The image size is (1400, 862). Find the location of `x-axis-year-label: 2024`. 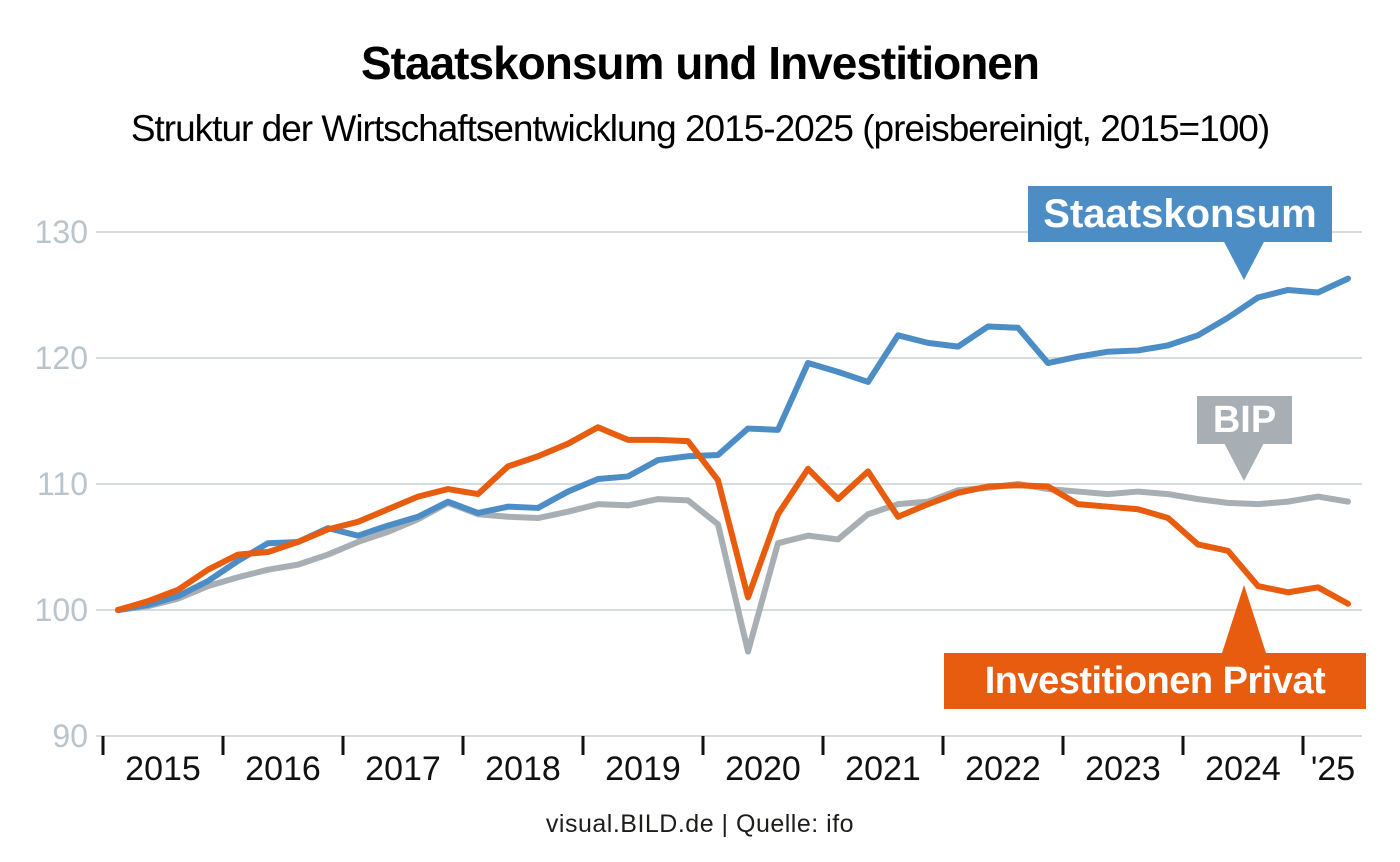

x-axis-year-label: 2024 is located at coordinates (1243, 769).